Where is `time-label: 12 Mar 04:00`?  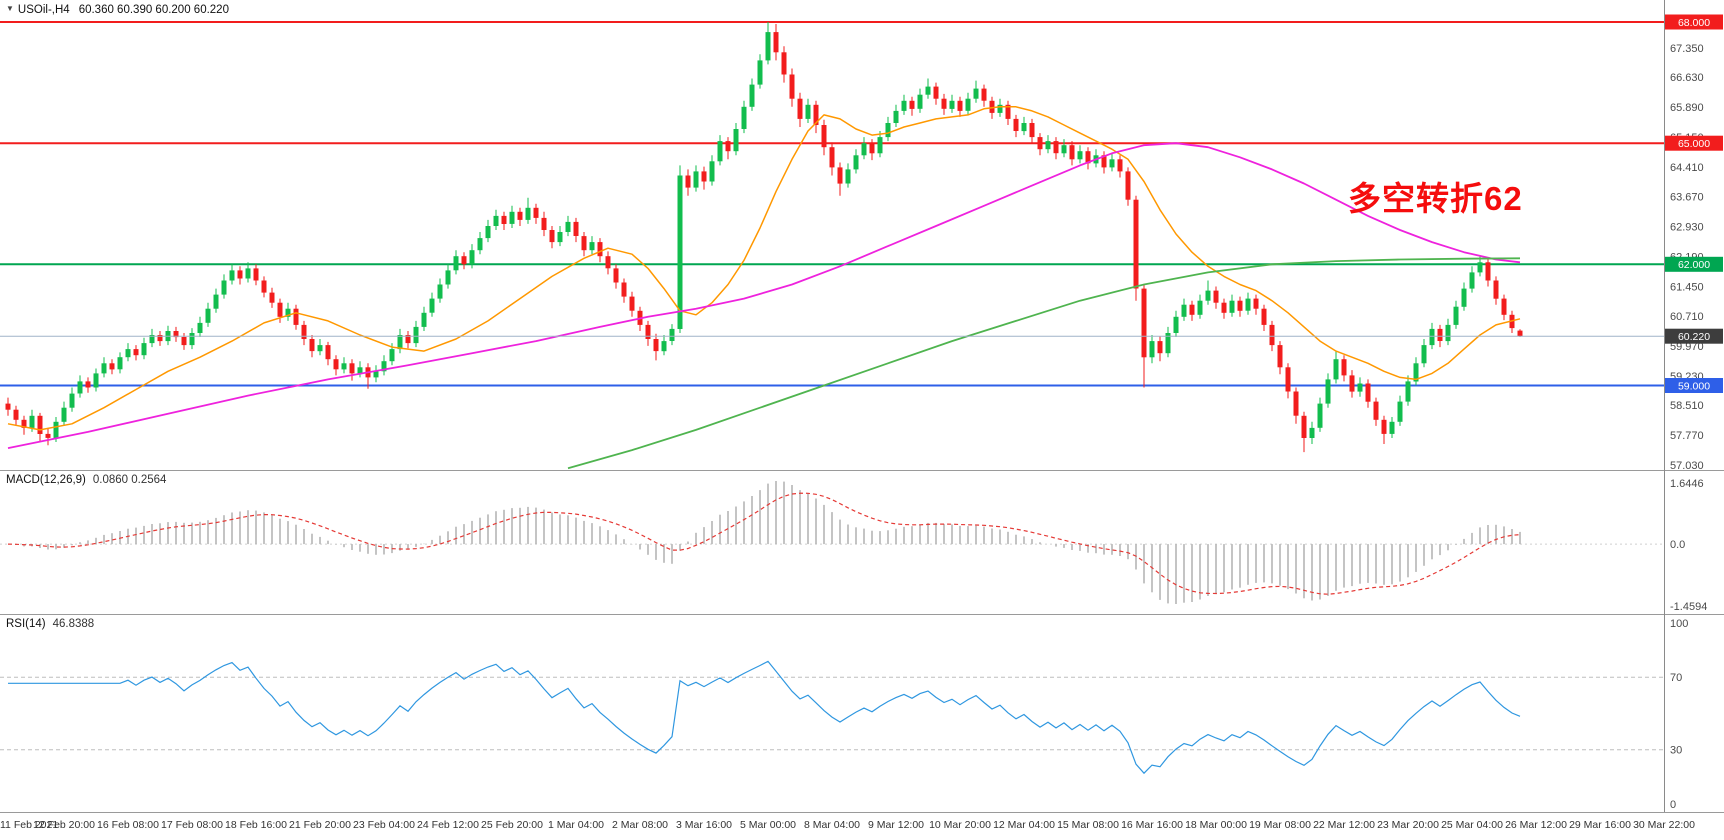
time-label: 12 Mar 04:00 is located at coordinates (1024, 825).